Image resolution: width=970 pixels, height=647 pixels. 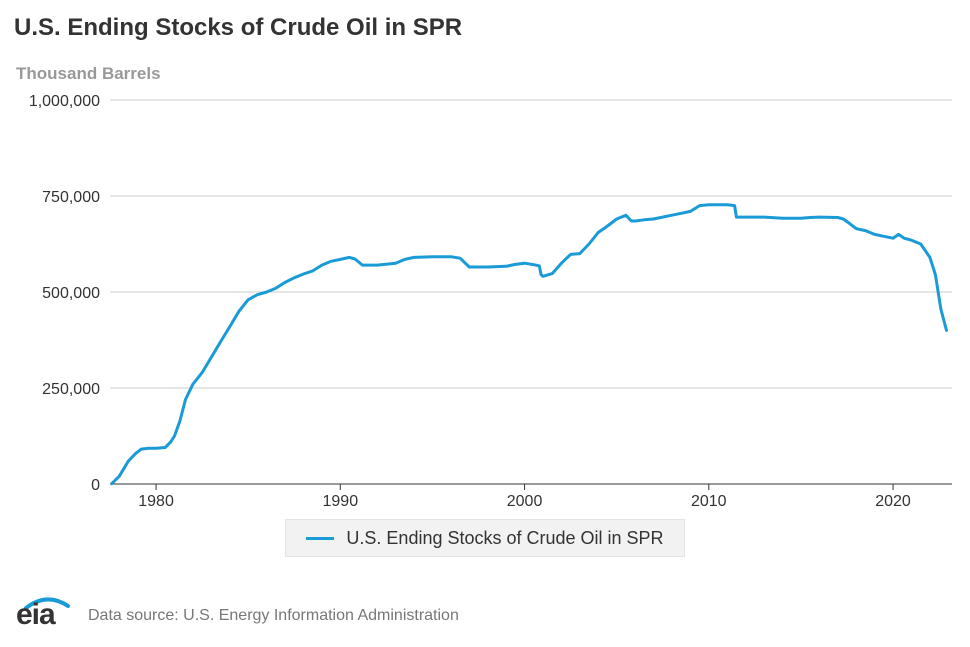 I want to click on y-tick-label: 500,000, so click(x=71, y=293).